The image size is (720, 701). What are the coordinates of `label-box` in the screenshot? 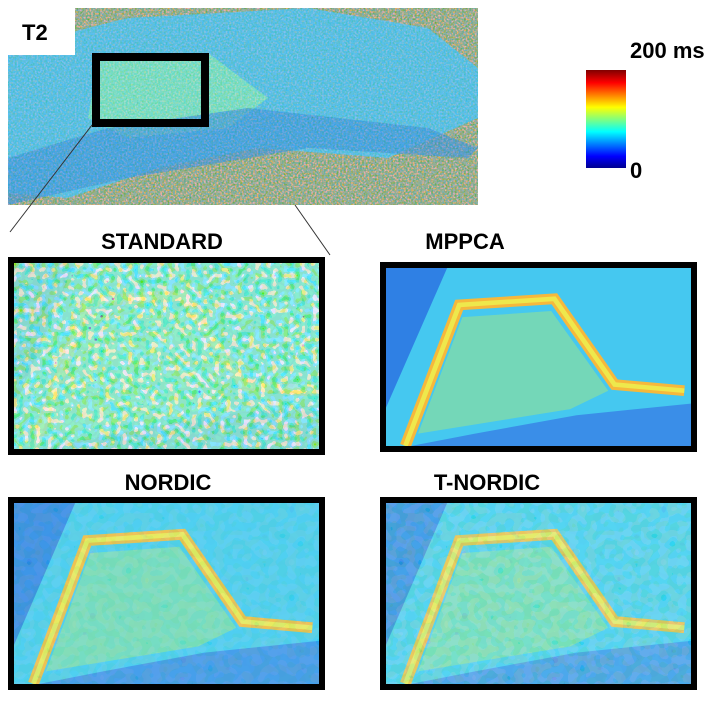 It's located at (41, 31).